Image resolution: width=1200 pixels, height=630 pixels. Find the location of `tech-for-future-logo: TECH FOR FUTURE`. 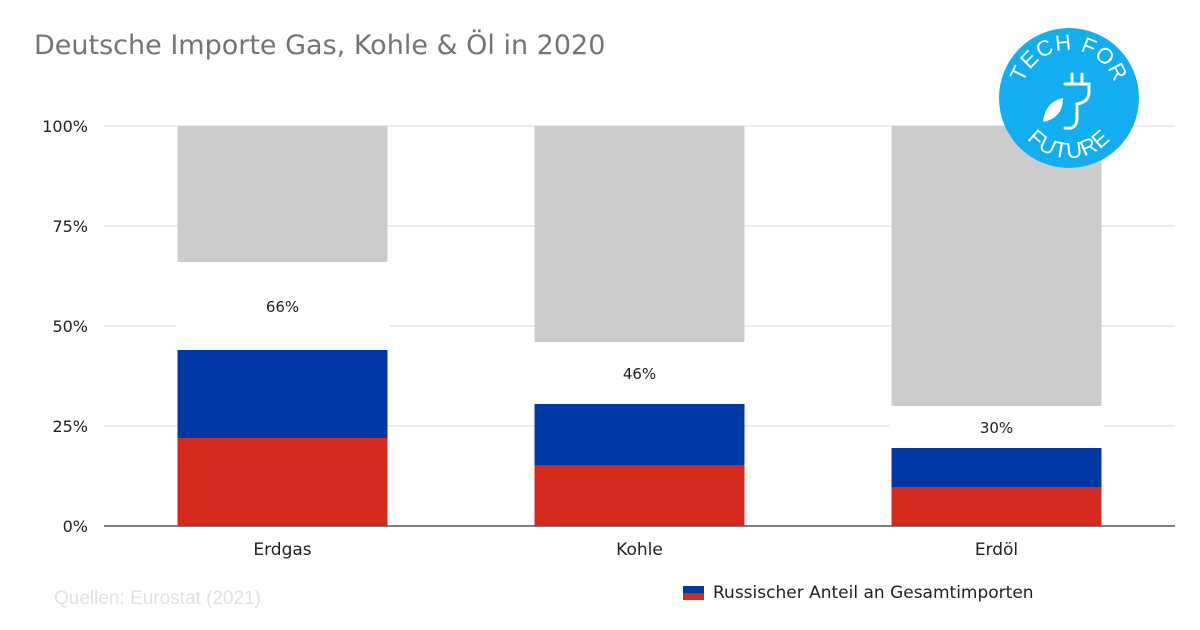

tech-for-future-logo: TECH FOR FUTURE is located at coordinates (1069, 99).